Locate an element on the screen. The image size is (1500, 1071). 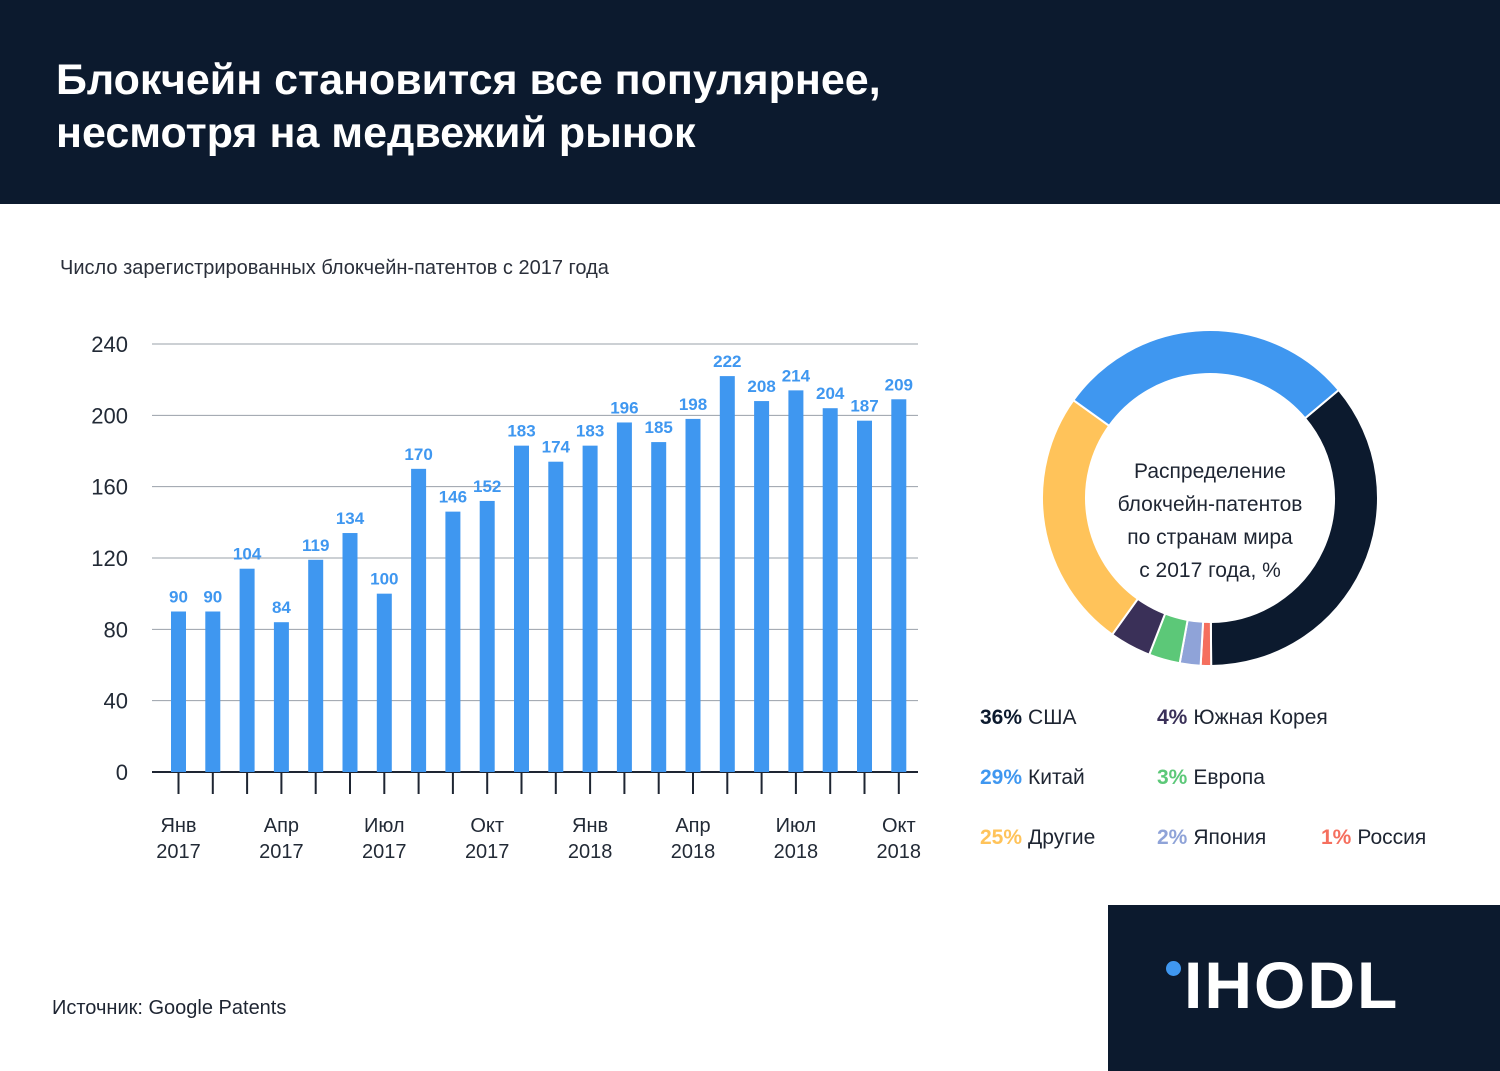
data-label: 198 is located at coordinates (693, 404).